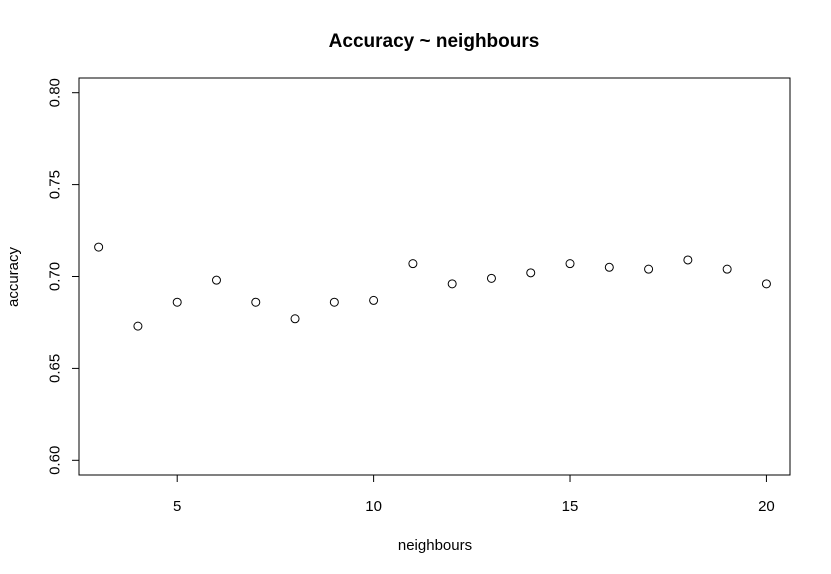 This screenshot has height=574, width=831. What do you see at coordinates (434, 41) in the screenshot?
I see `chart-title: Accuracy ~ neighbours` at bounding box center [434, 41].